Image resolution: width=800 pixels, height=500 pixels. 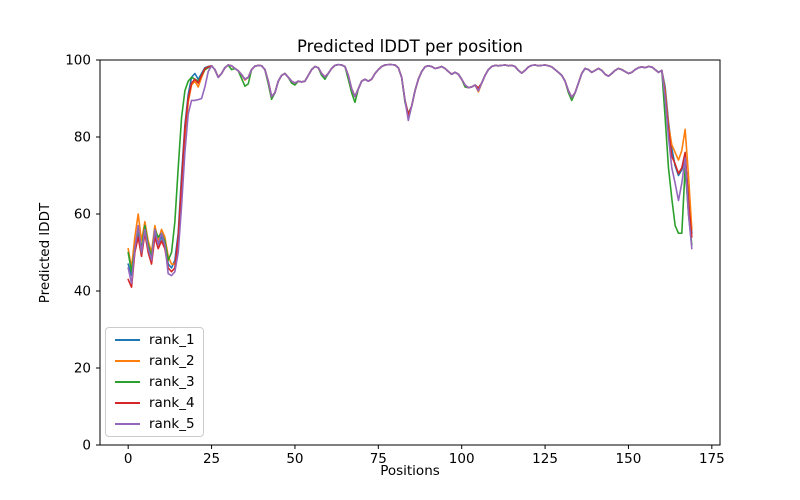 I want to click on y-tick-label: 100, so click(x=78, y=61).